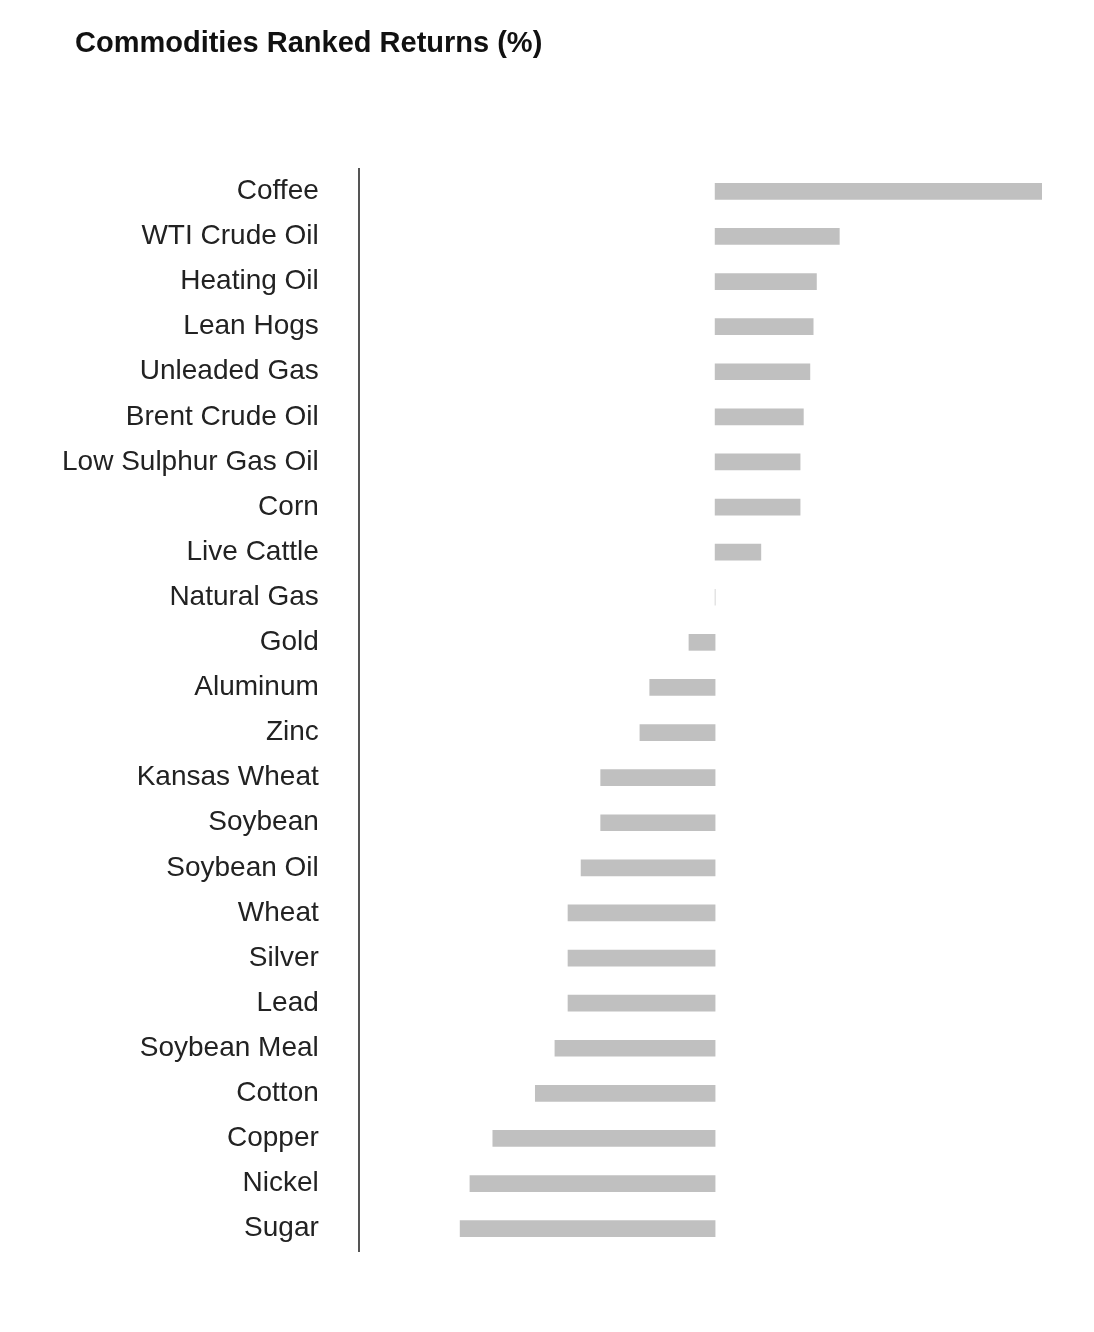  I want to click on y-tick-label: Gold, so click(289, 641).